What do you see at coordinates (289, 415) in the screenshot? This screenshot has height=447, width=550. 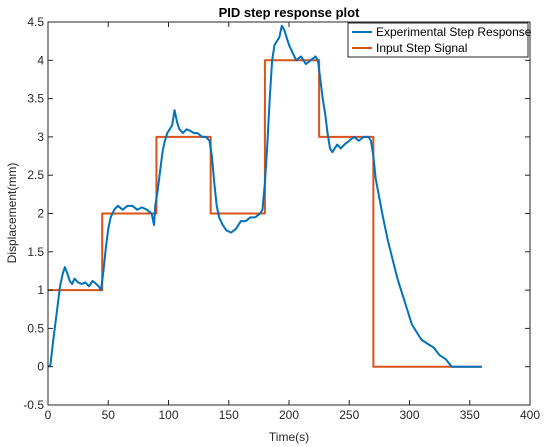 I see `x-tick-label: 200` at bounding box center [289, 415].